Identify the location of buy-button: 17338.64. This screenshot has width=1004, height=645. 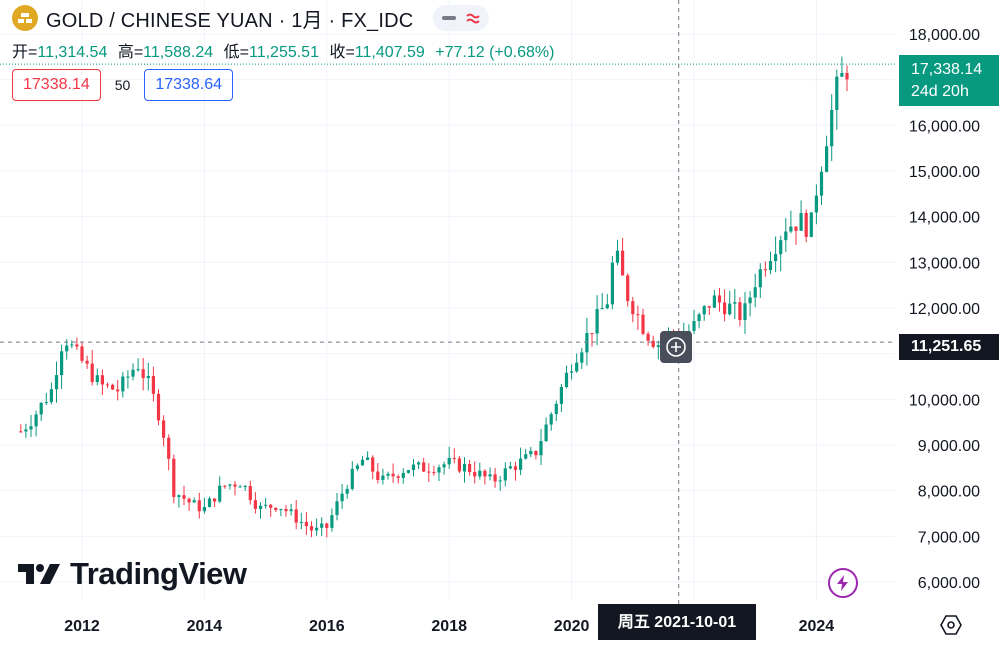
(189, 85).